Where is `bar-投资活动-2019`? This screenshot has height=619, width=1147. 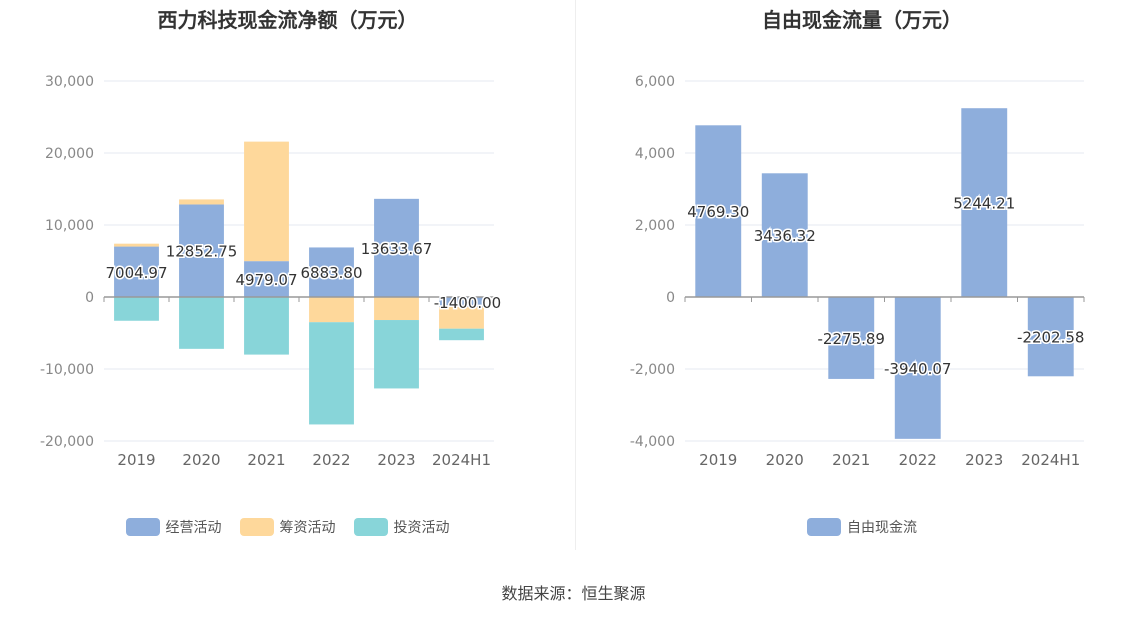 bar-投资活动-2019 is located at coordinates (136, 309).